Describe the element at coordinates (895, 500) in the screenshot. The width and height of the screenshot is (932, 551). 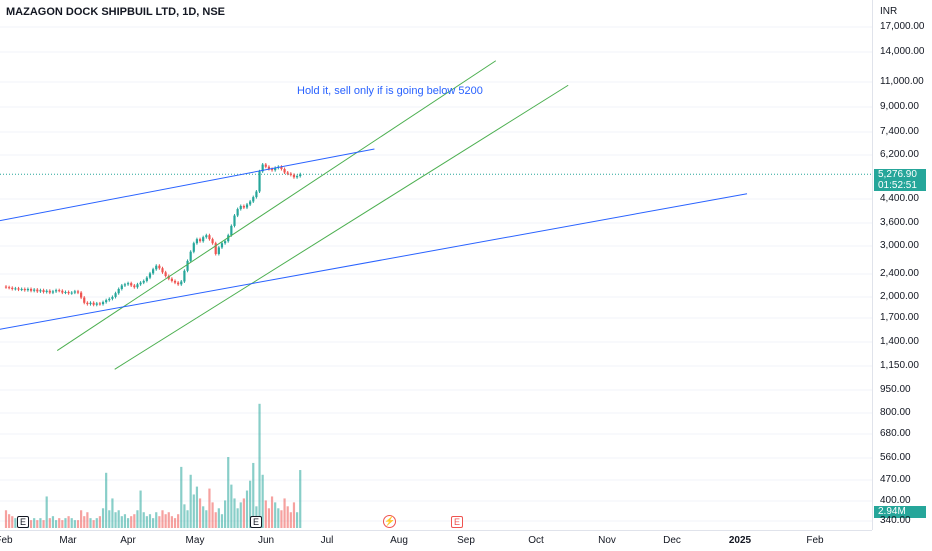
I see `price-tick-label: 400.00` at that location.